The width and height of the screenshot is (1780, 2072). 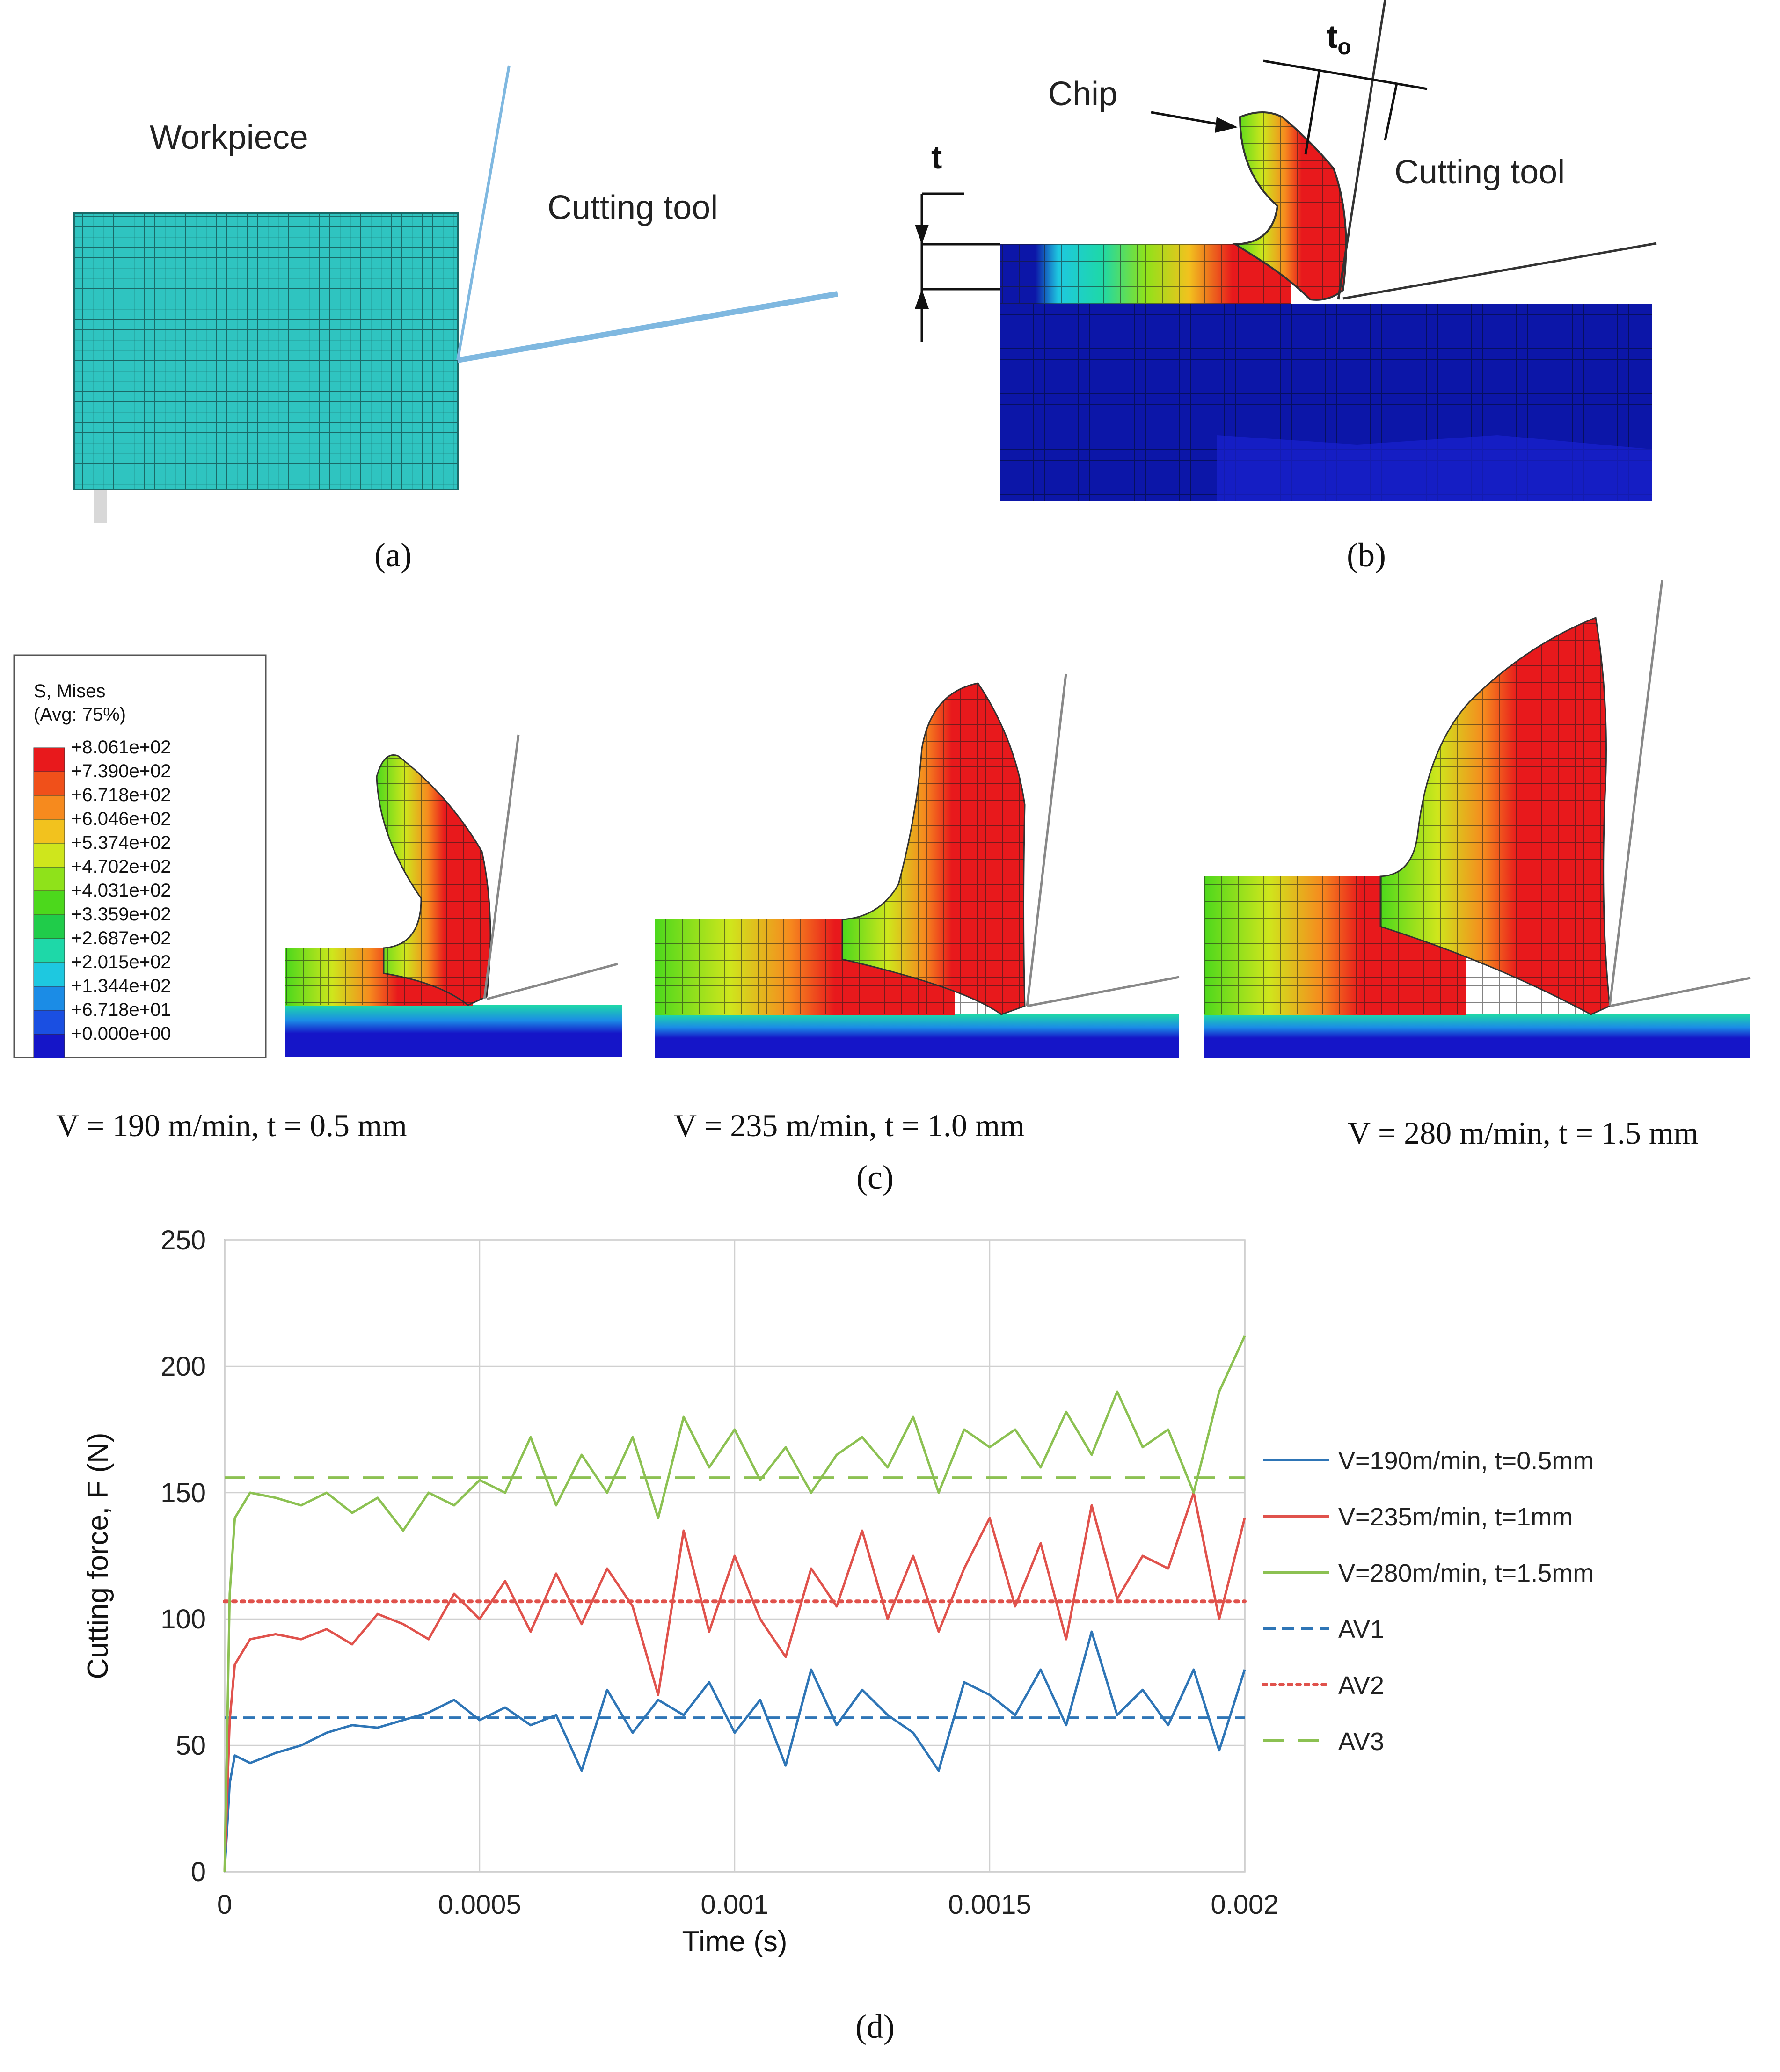 I want to click on legend-entry-label: V=235m/min, t=1mm, so click(x=1456, y=1517).